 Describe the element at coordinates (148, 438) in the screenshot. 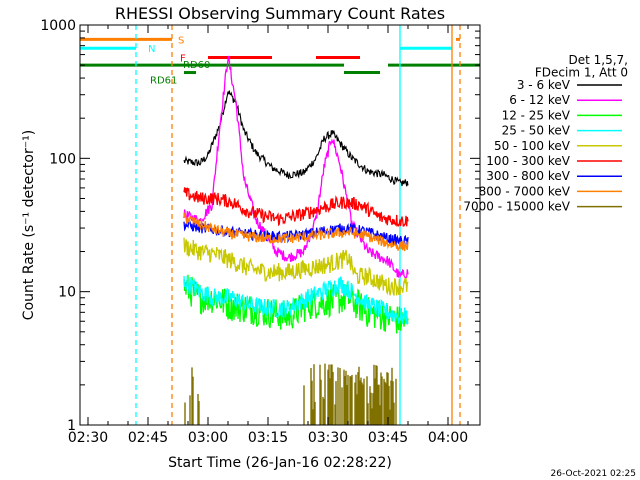

I see `x-tick-label: 02:45` at that location.